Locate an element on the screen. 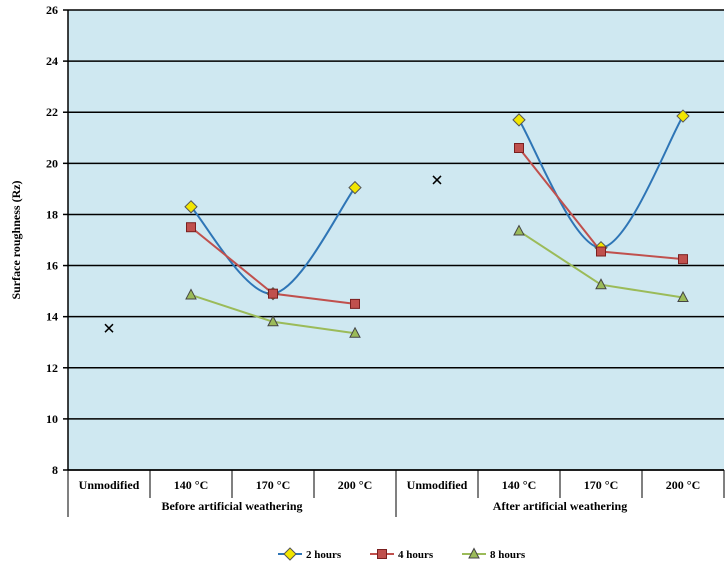 This screenshot has height=568, width=727. y-tick-label: 20 is located at coordinates (52, 163).